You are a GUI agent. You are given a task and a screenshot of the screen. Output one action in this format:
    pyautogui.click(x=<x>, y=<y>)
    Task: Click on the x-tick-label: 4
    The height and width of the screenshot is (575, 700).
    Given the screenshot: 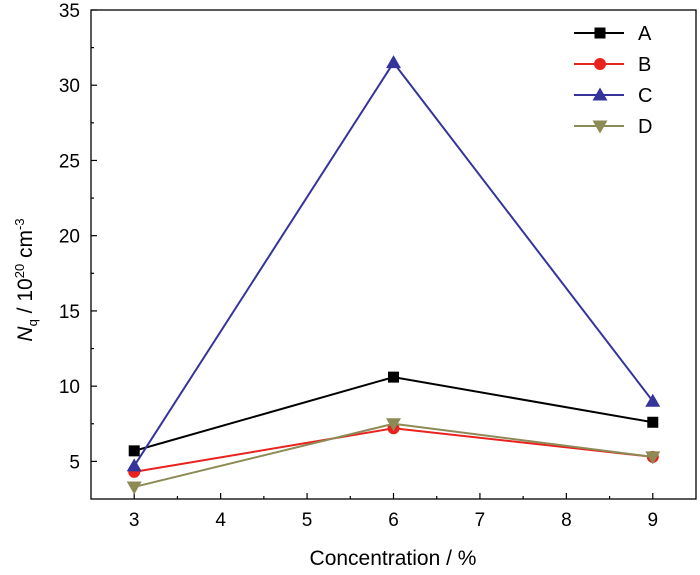 What is the action you would take?
    pyautogui.click(x=220, y=520)
    